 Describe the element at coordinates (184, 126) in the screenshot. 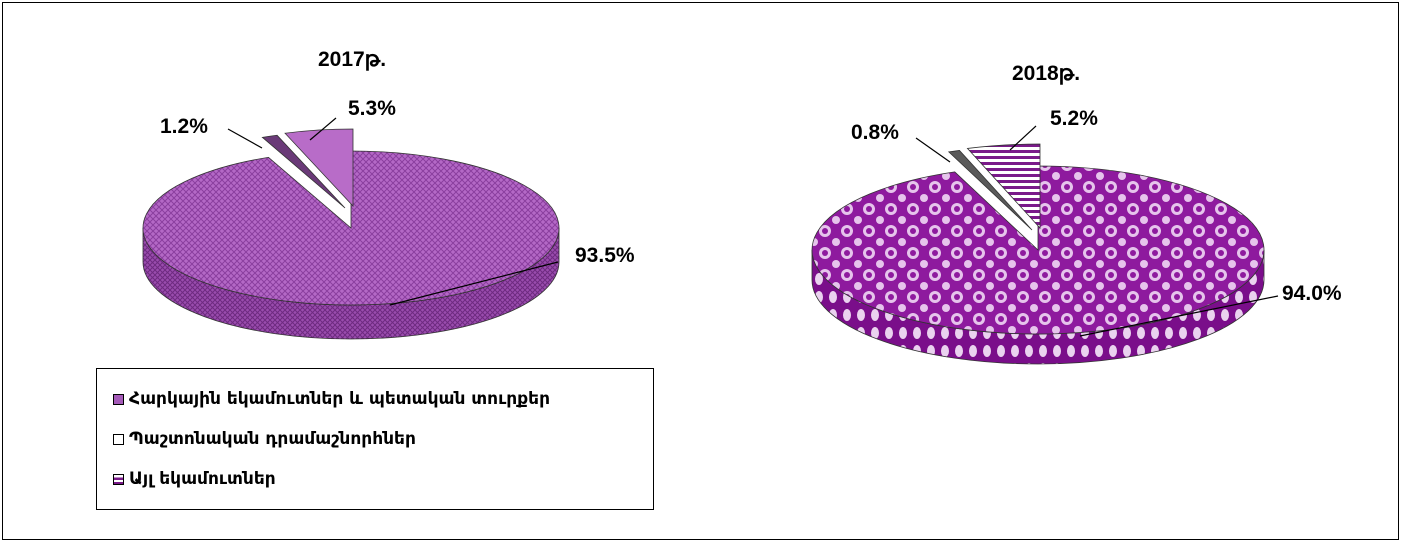

I see `value-label-0-1: 1.2%` at that location.